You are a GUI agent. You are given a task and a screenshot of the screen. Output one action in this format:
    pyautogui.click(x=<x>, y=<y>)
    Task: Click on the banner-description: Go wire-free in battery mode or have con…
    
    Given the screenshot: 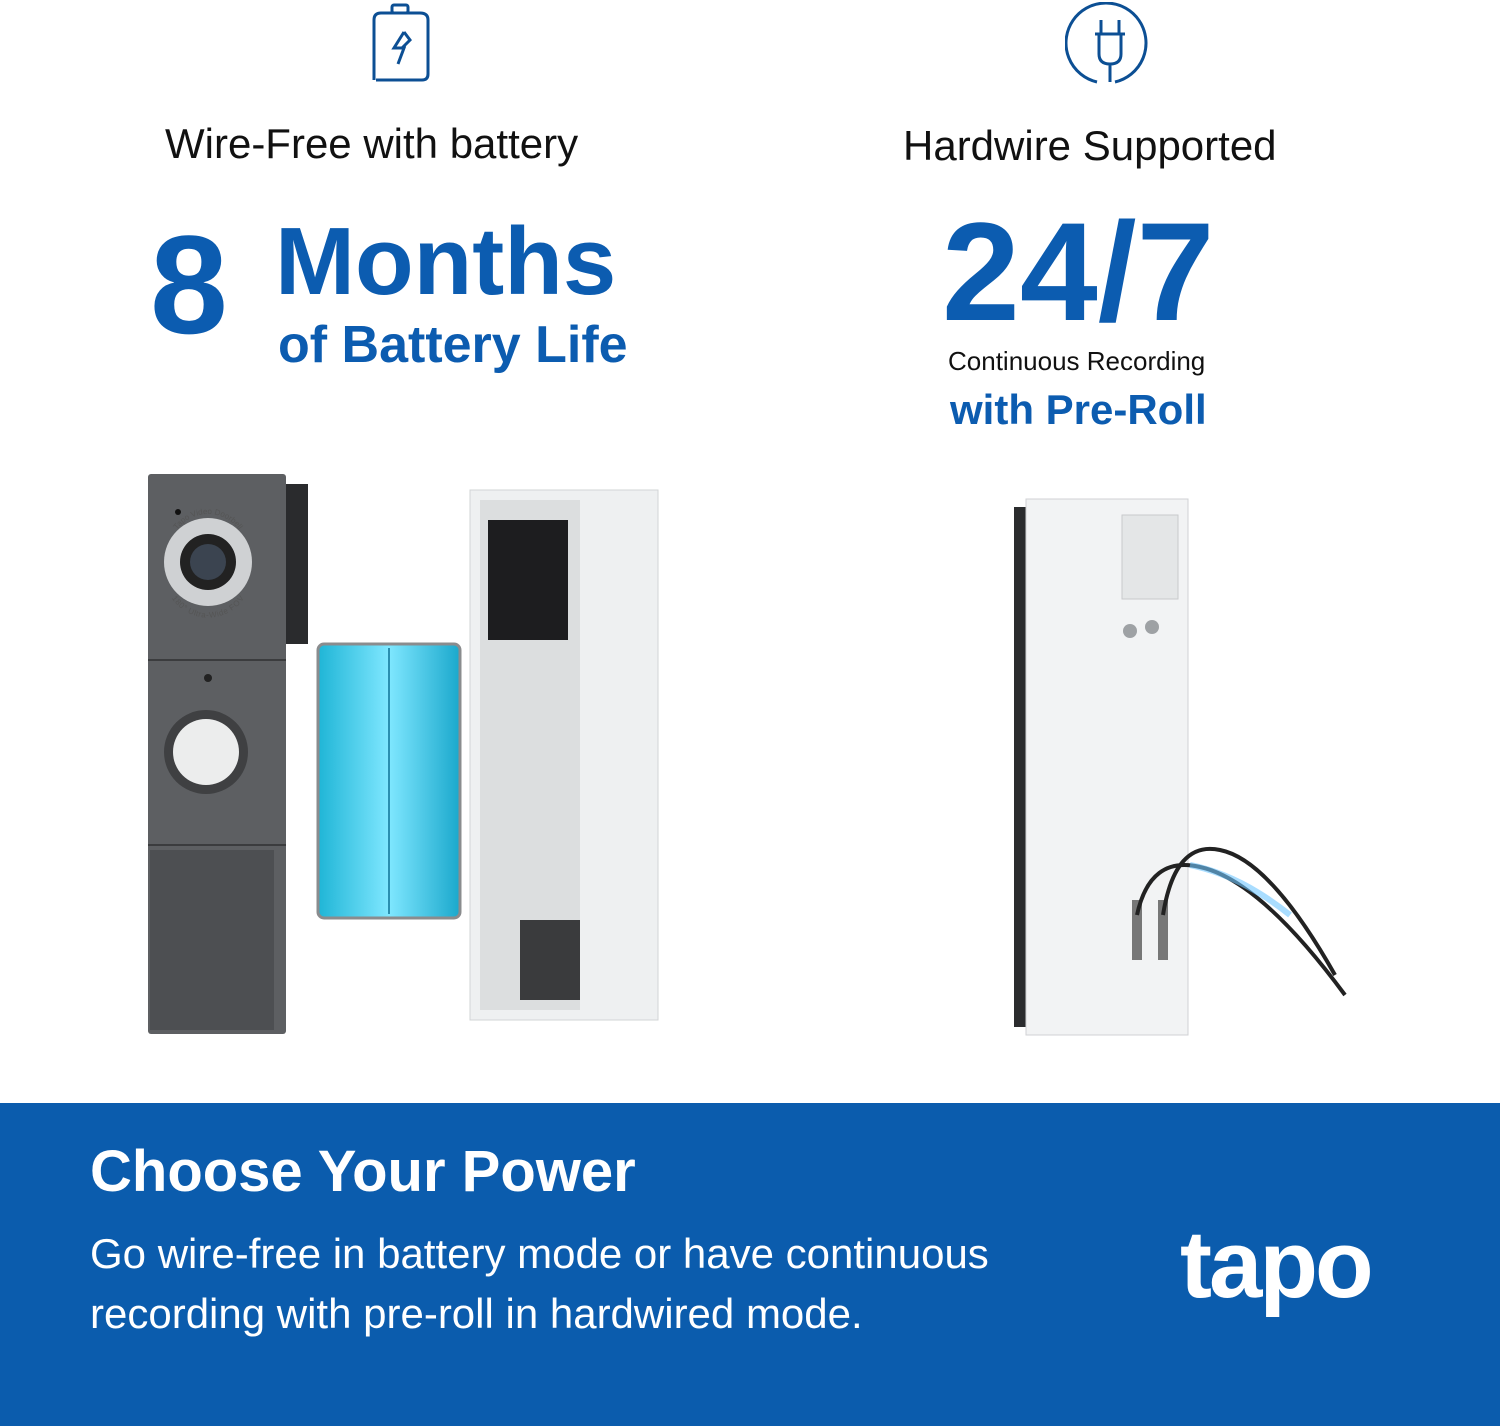 What is the action you would take?
    pyautogui.click(x=539, y=1283)
    